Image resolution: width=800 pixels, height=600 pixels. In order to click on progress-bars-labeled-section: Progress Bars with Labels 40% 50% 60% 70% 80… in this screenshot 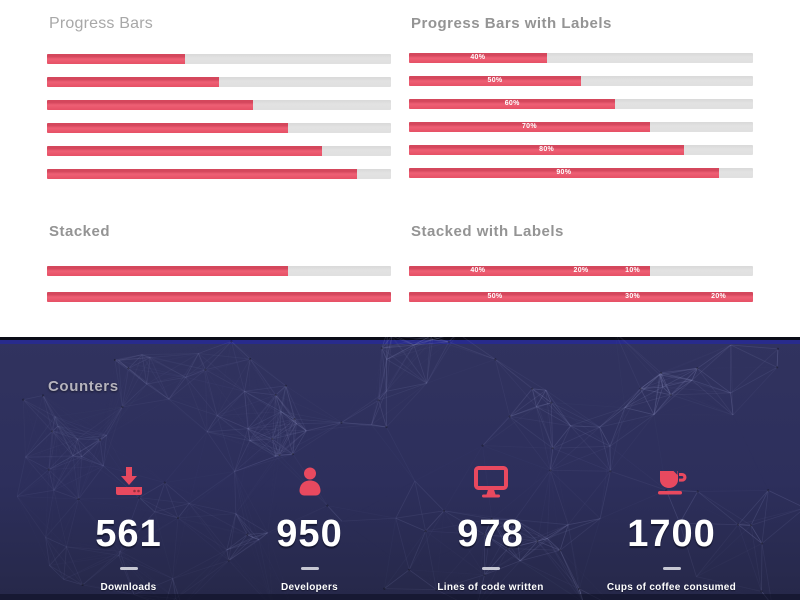, I will do `click(581, 103)`.